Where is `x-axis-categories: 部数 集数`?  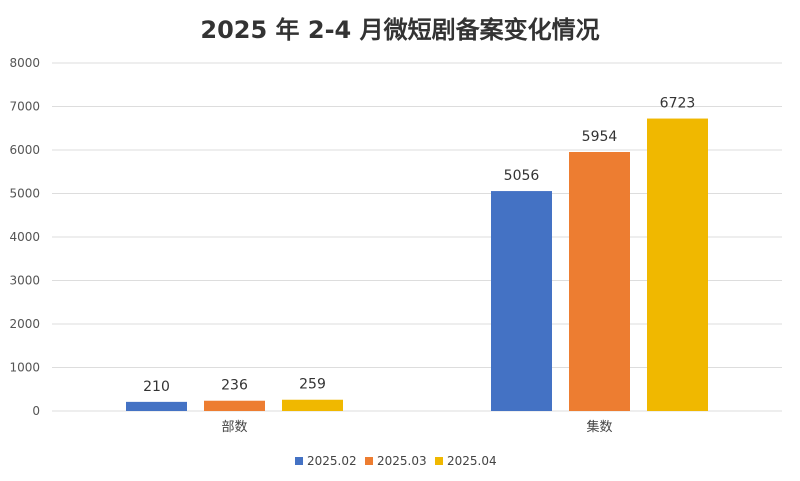
x-axis-categories: 部数 集数 is located at coordinates (416, 427).